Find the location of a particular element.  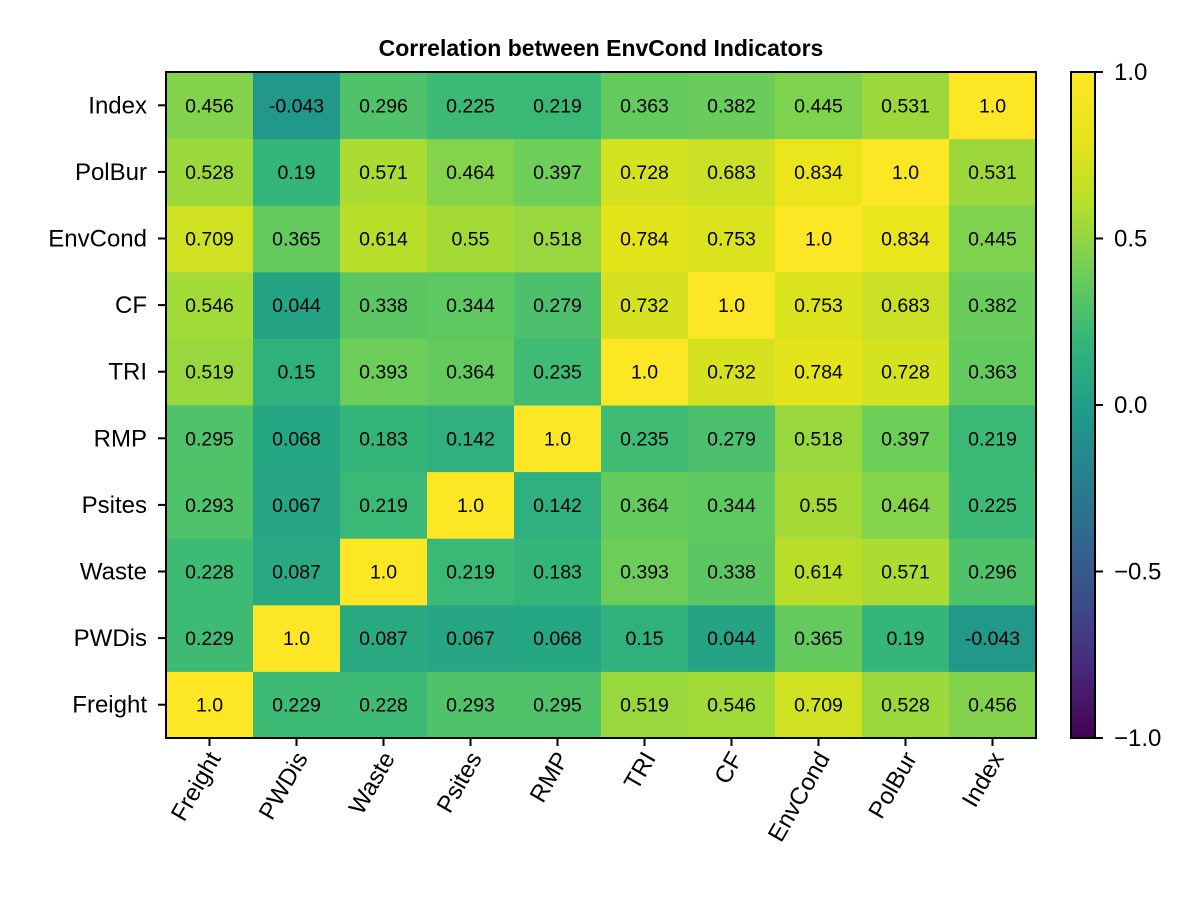

cell-value-label: 0.338 is located at coordinates (731, 573).